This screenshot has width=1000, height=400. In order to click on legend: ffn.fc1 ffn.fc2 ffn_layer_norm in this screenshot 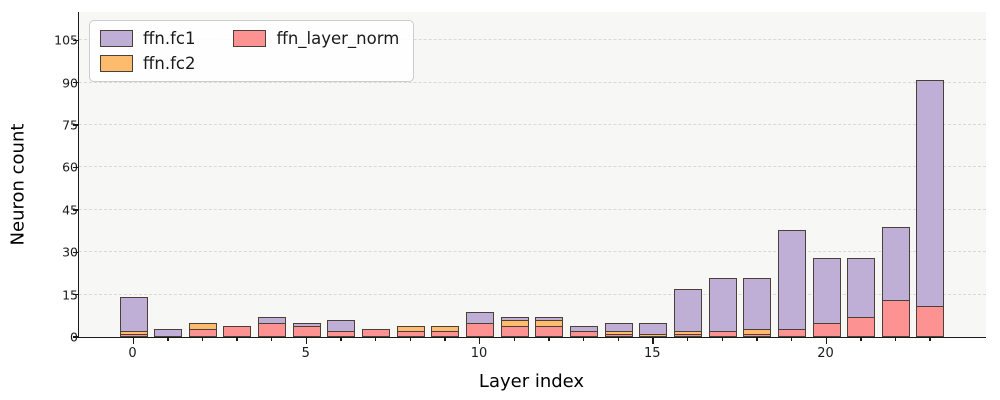, I will do `click(252, 51)`.